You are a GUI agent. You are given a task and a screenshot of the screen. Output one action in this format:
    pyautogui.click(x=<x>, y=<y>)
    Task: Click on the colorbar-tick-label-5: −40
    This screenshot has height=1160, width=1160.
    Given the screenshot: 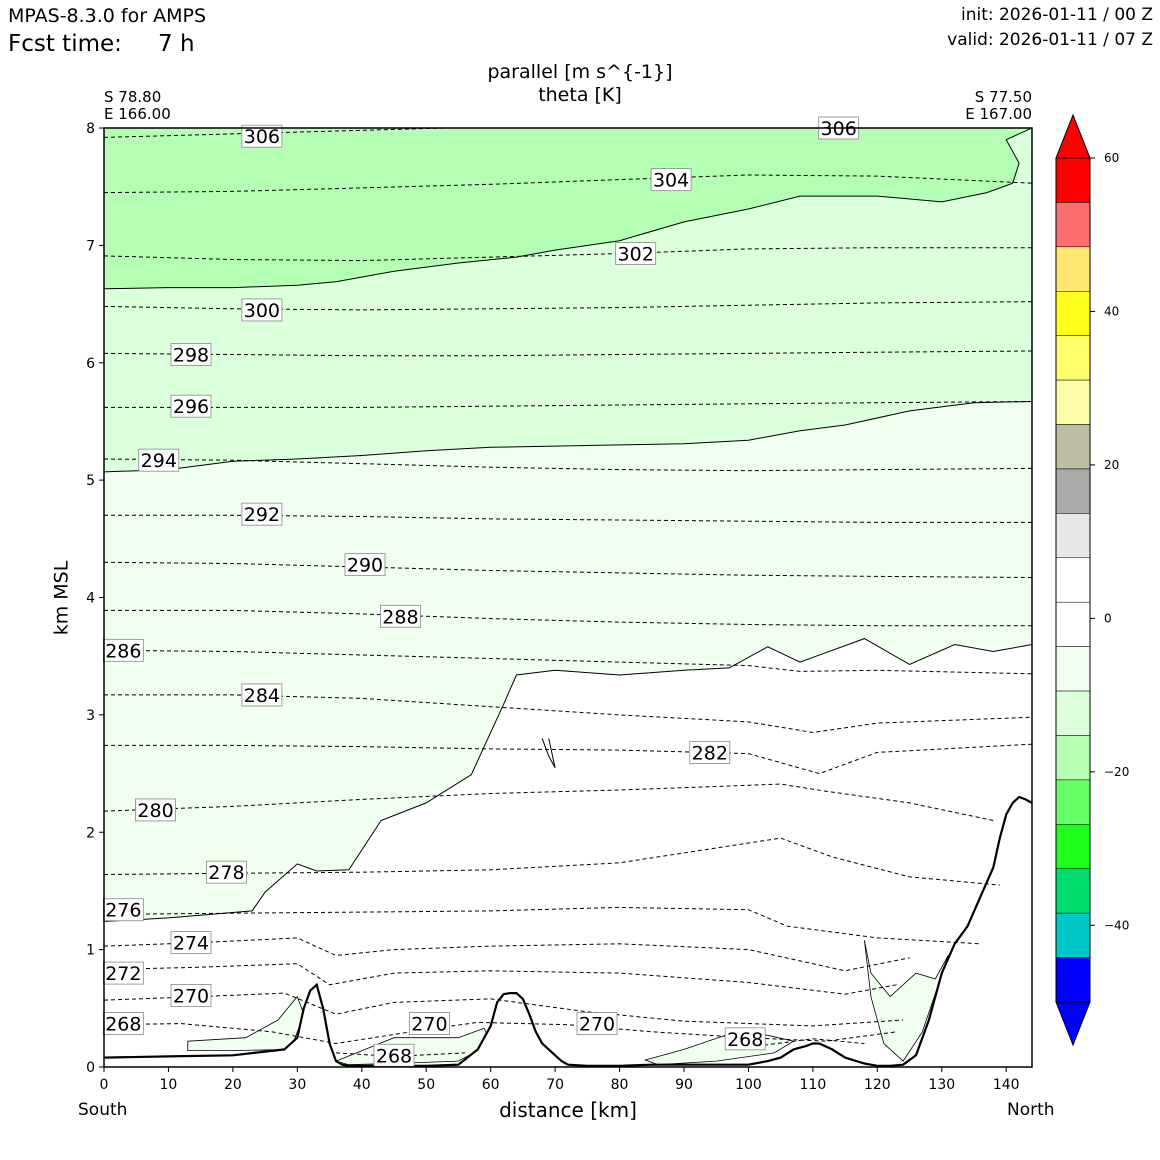 What is the action you would take?
    pyautogui.click(x=1116, y=925)
    